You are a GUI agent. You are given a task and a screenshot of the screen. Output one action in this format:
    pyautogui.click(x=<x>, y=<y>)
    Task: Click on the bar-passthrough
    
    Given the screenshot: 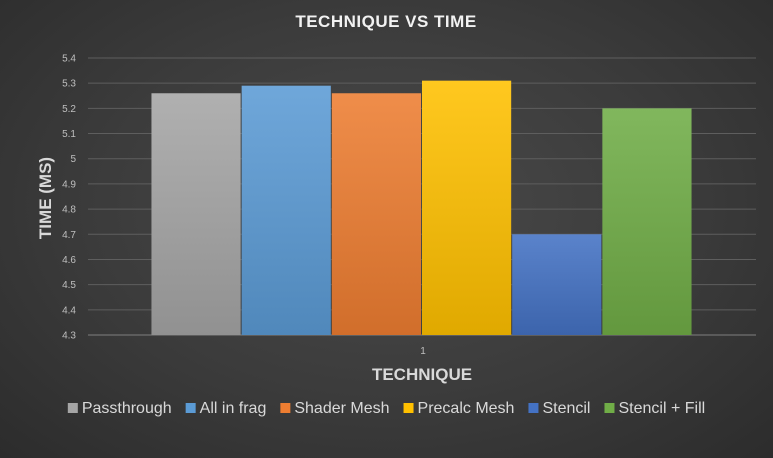 What is the action you would take?
    pyautogui.click(x=196, y=214)
    